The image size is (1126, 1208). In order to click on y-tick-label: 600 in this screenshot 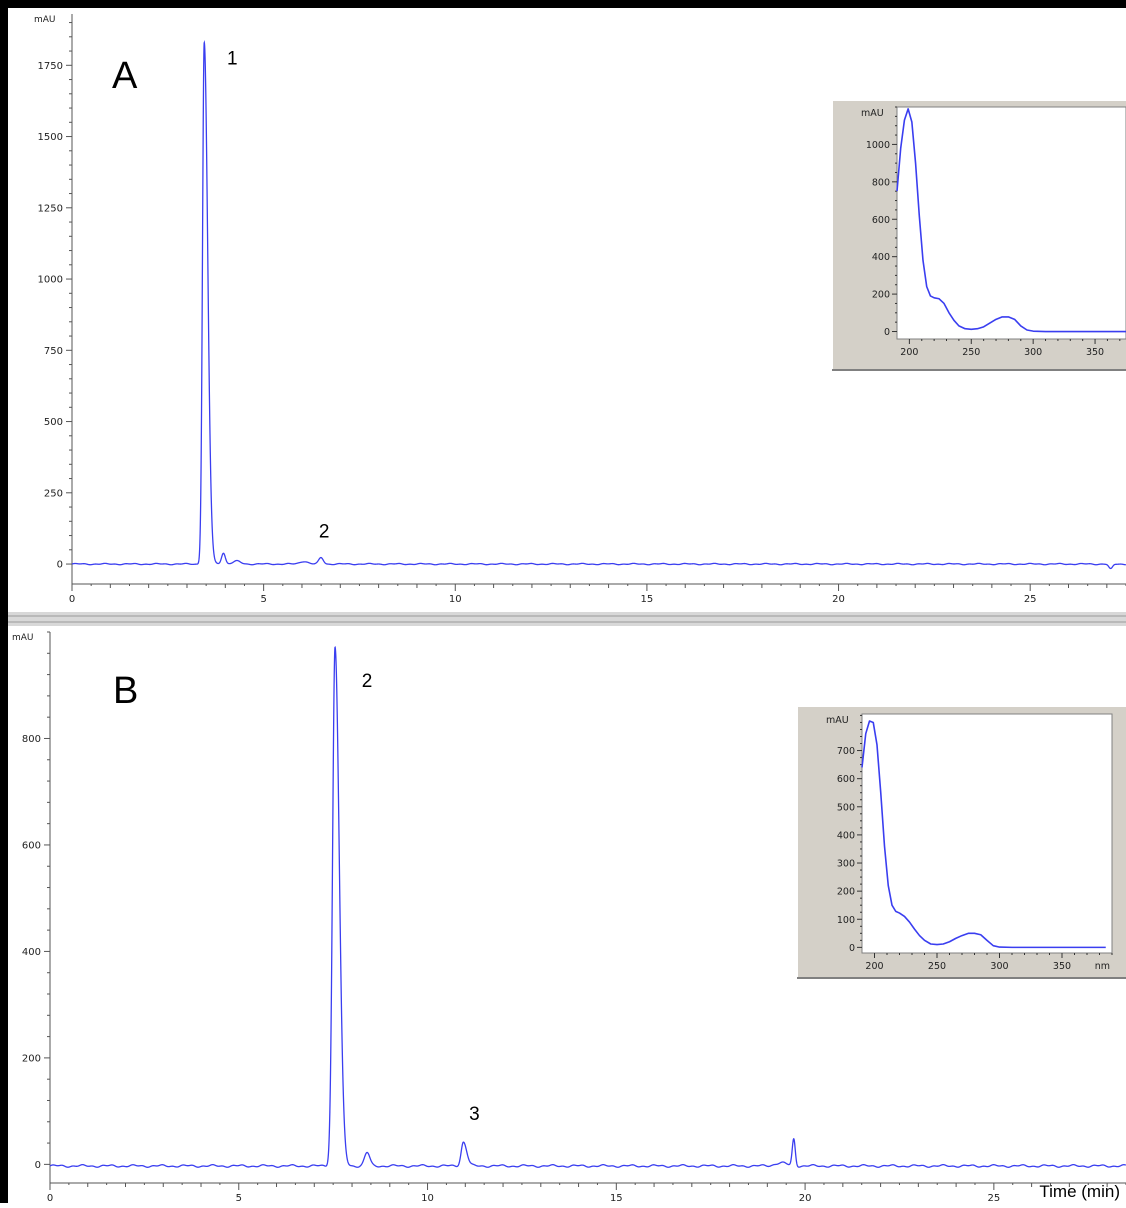, I will do `click(31, 845)`.